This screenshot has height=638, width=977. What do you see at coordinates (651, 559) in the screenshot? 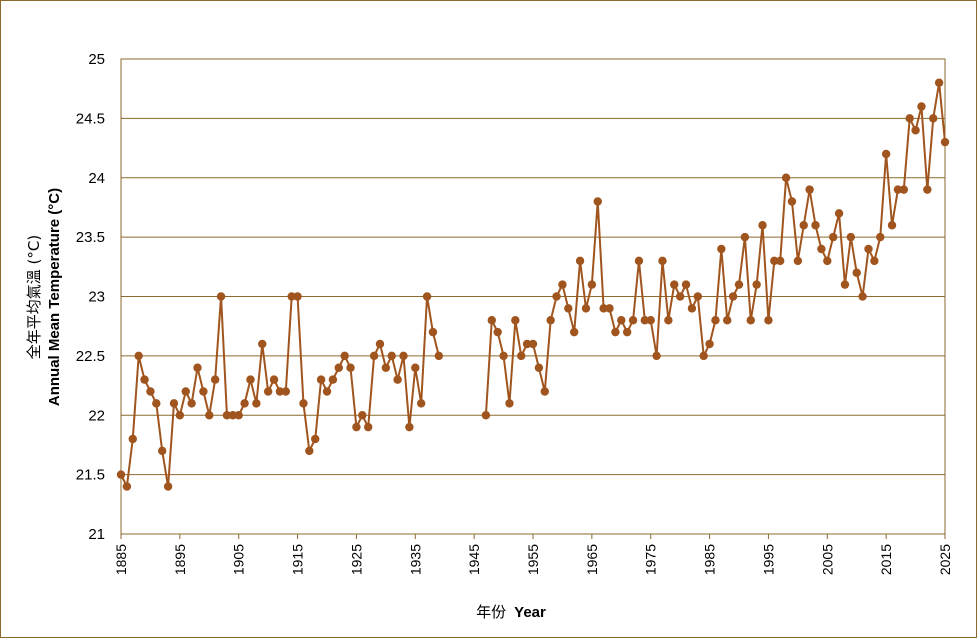
I see `x-tick-label: 1975` at bounding box center [651, 559].